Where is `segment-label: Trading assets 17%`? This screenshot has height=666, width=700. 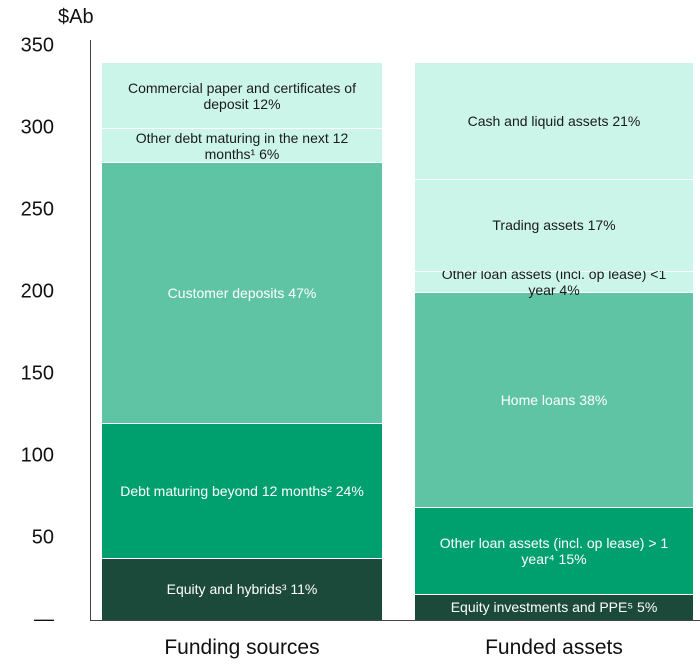
segment-label: Trading assets 17% is located at coordinates (554, 225).